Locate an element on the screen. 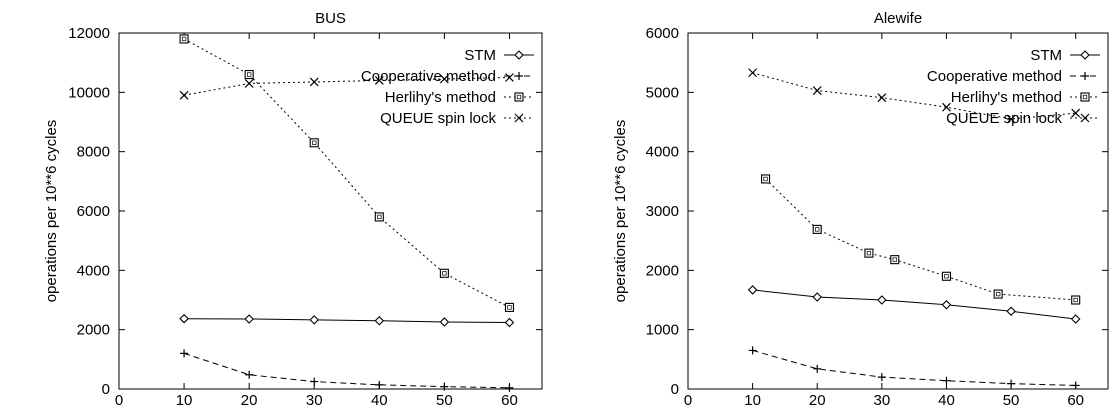 The width and height of the screenshot is (1116, 409). y-tick-label: 8000 is located at coordinates (93, 152).